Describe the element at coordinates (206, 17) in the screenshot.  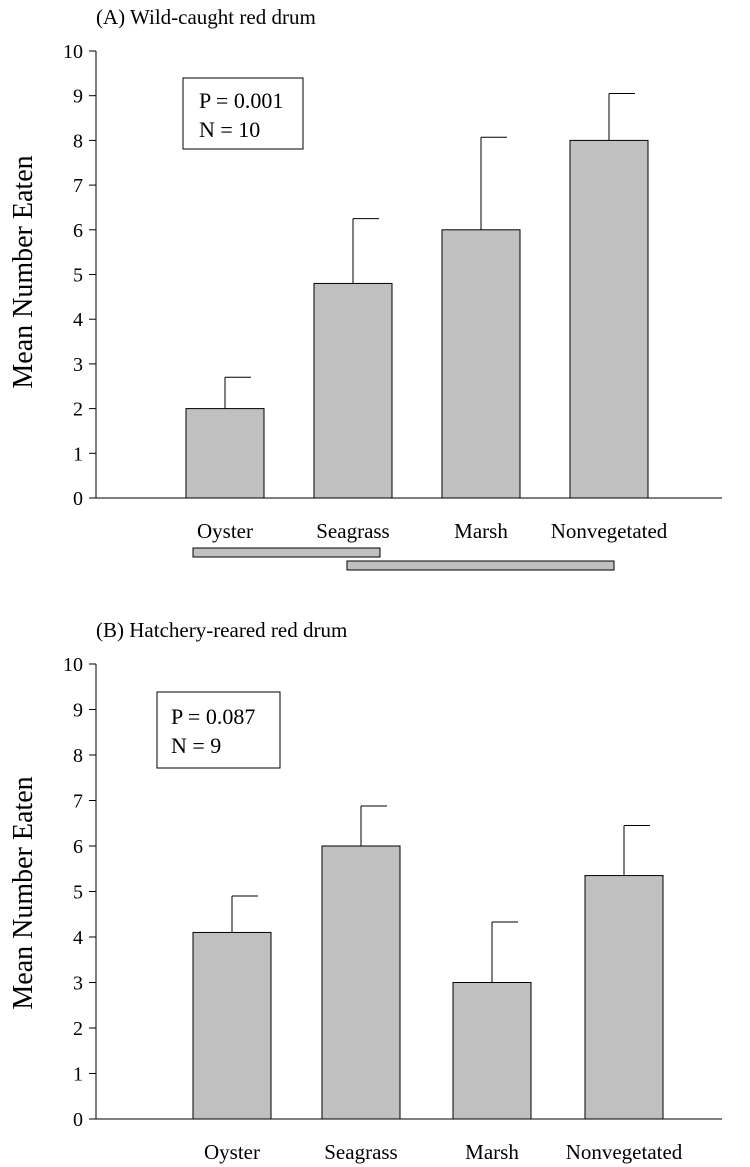
I see `panel-title: (A) Wild-caught red drum` at that location.